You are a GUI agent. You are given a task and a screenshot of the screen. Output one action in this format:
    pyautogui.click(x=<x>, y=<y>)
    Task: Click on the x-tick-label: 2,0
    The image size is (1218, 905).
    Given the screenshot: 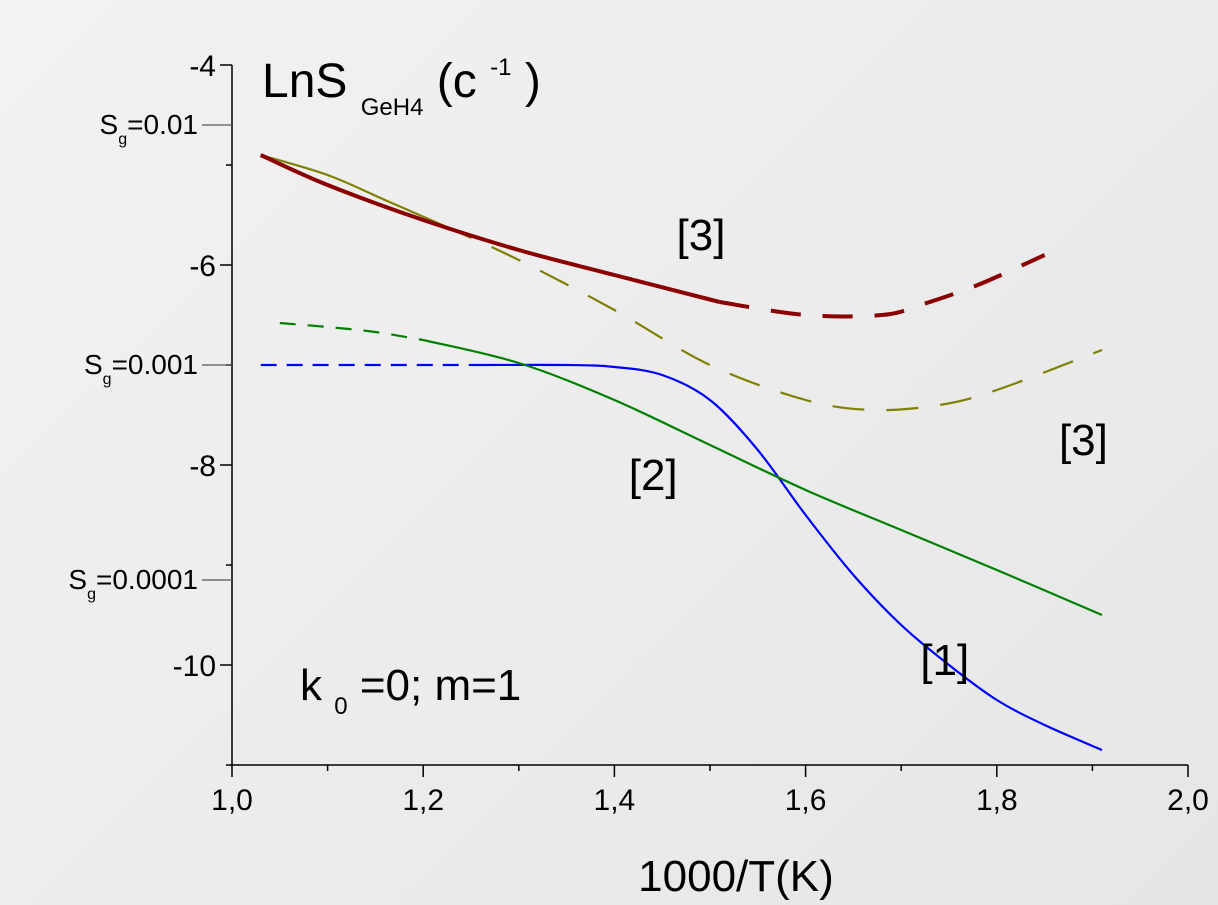 What is the action you would take?
    pyautogui.click(x=1188, y=800)
    